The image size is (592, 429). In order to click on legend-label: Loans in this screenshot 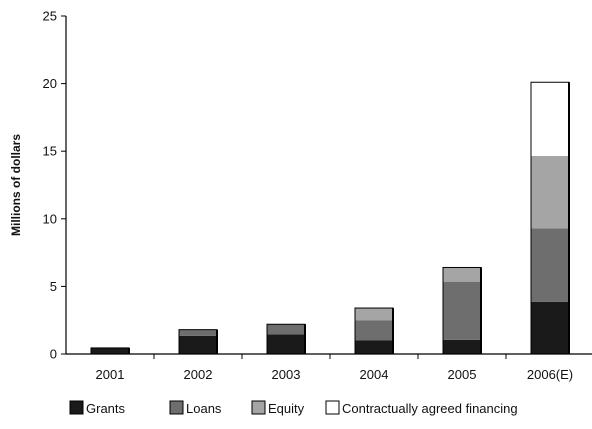, I will do `click(204, 408)`.